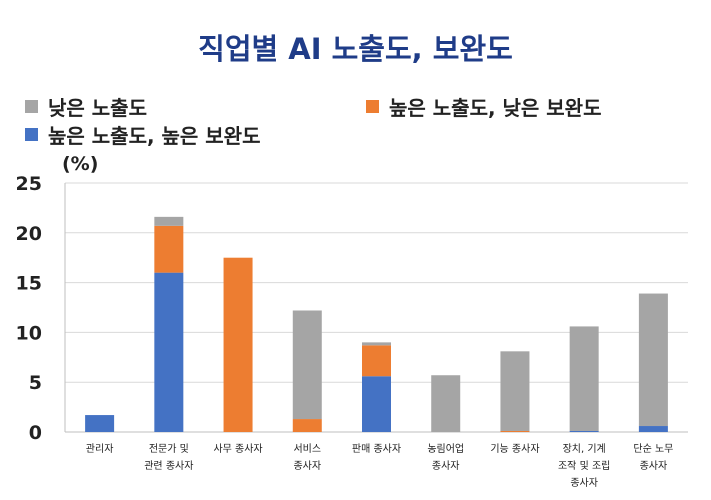  I want to click on y-tick-label: 0, so click(35, 433).